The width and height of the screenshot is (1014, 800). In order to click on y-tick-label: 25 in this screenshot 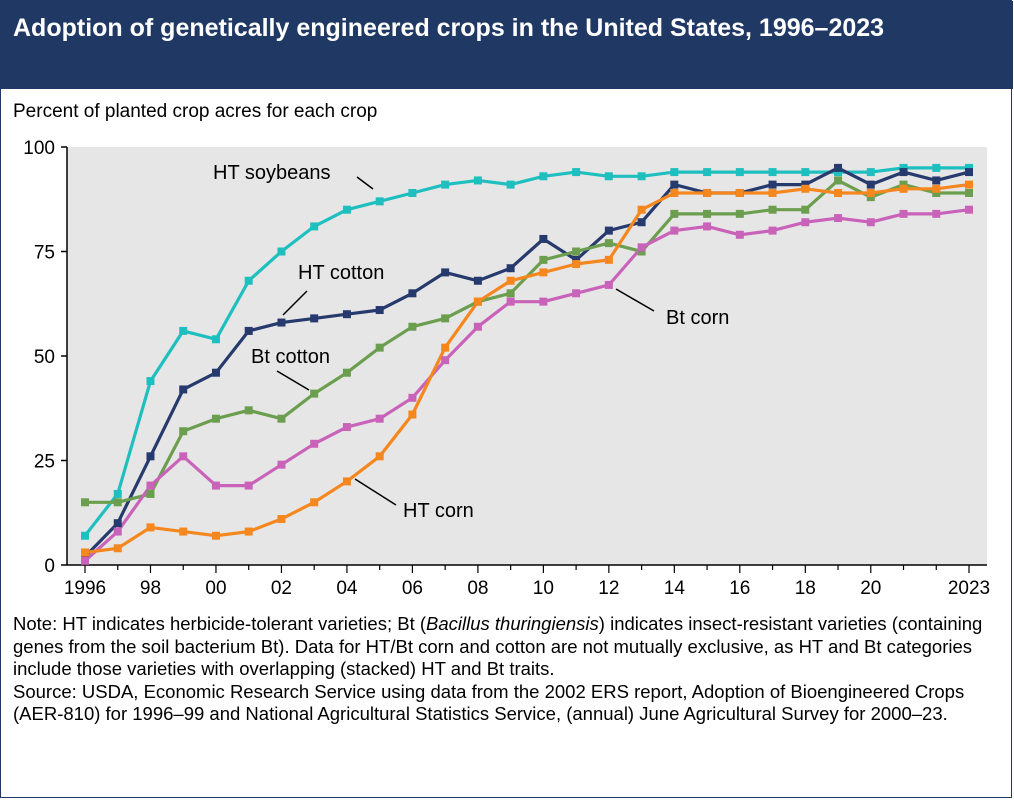, I will do `click(44, 462)`.